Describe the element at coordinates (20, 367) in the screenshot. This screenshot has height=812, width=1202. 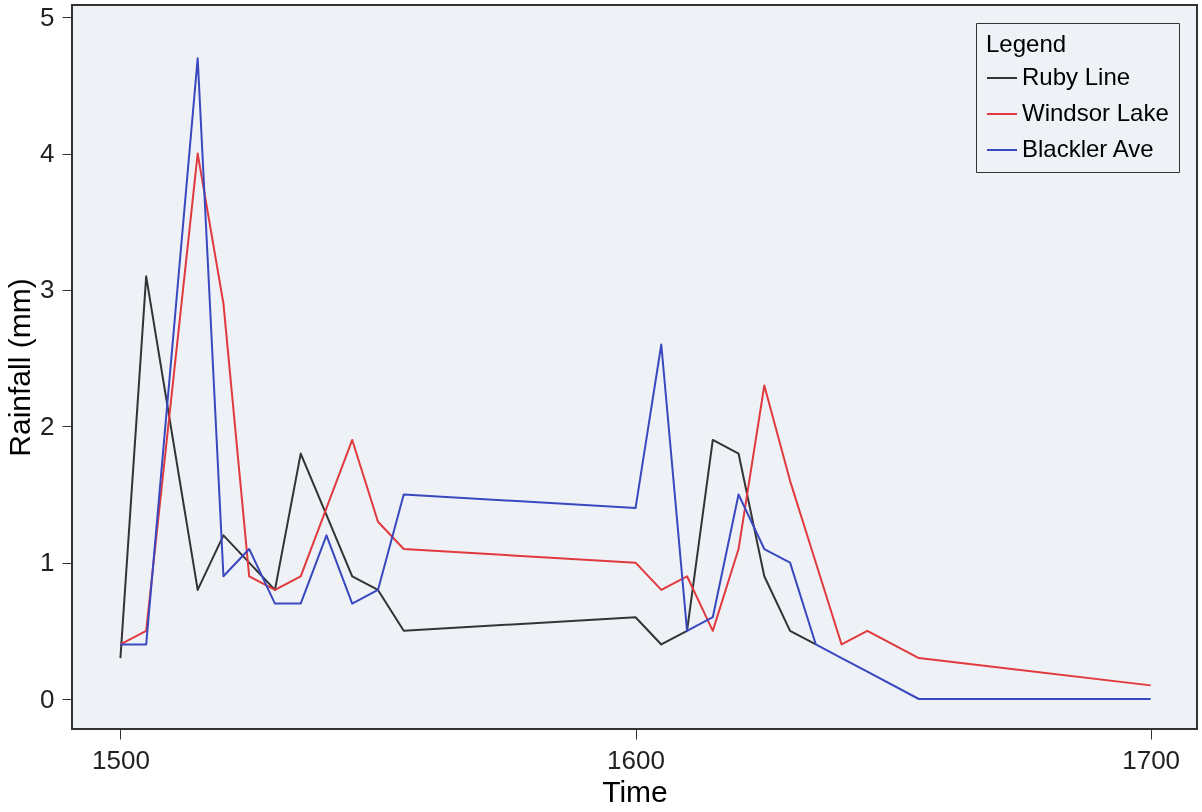
I see `y-axis-title: Rainfall (mm)` at that location.